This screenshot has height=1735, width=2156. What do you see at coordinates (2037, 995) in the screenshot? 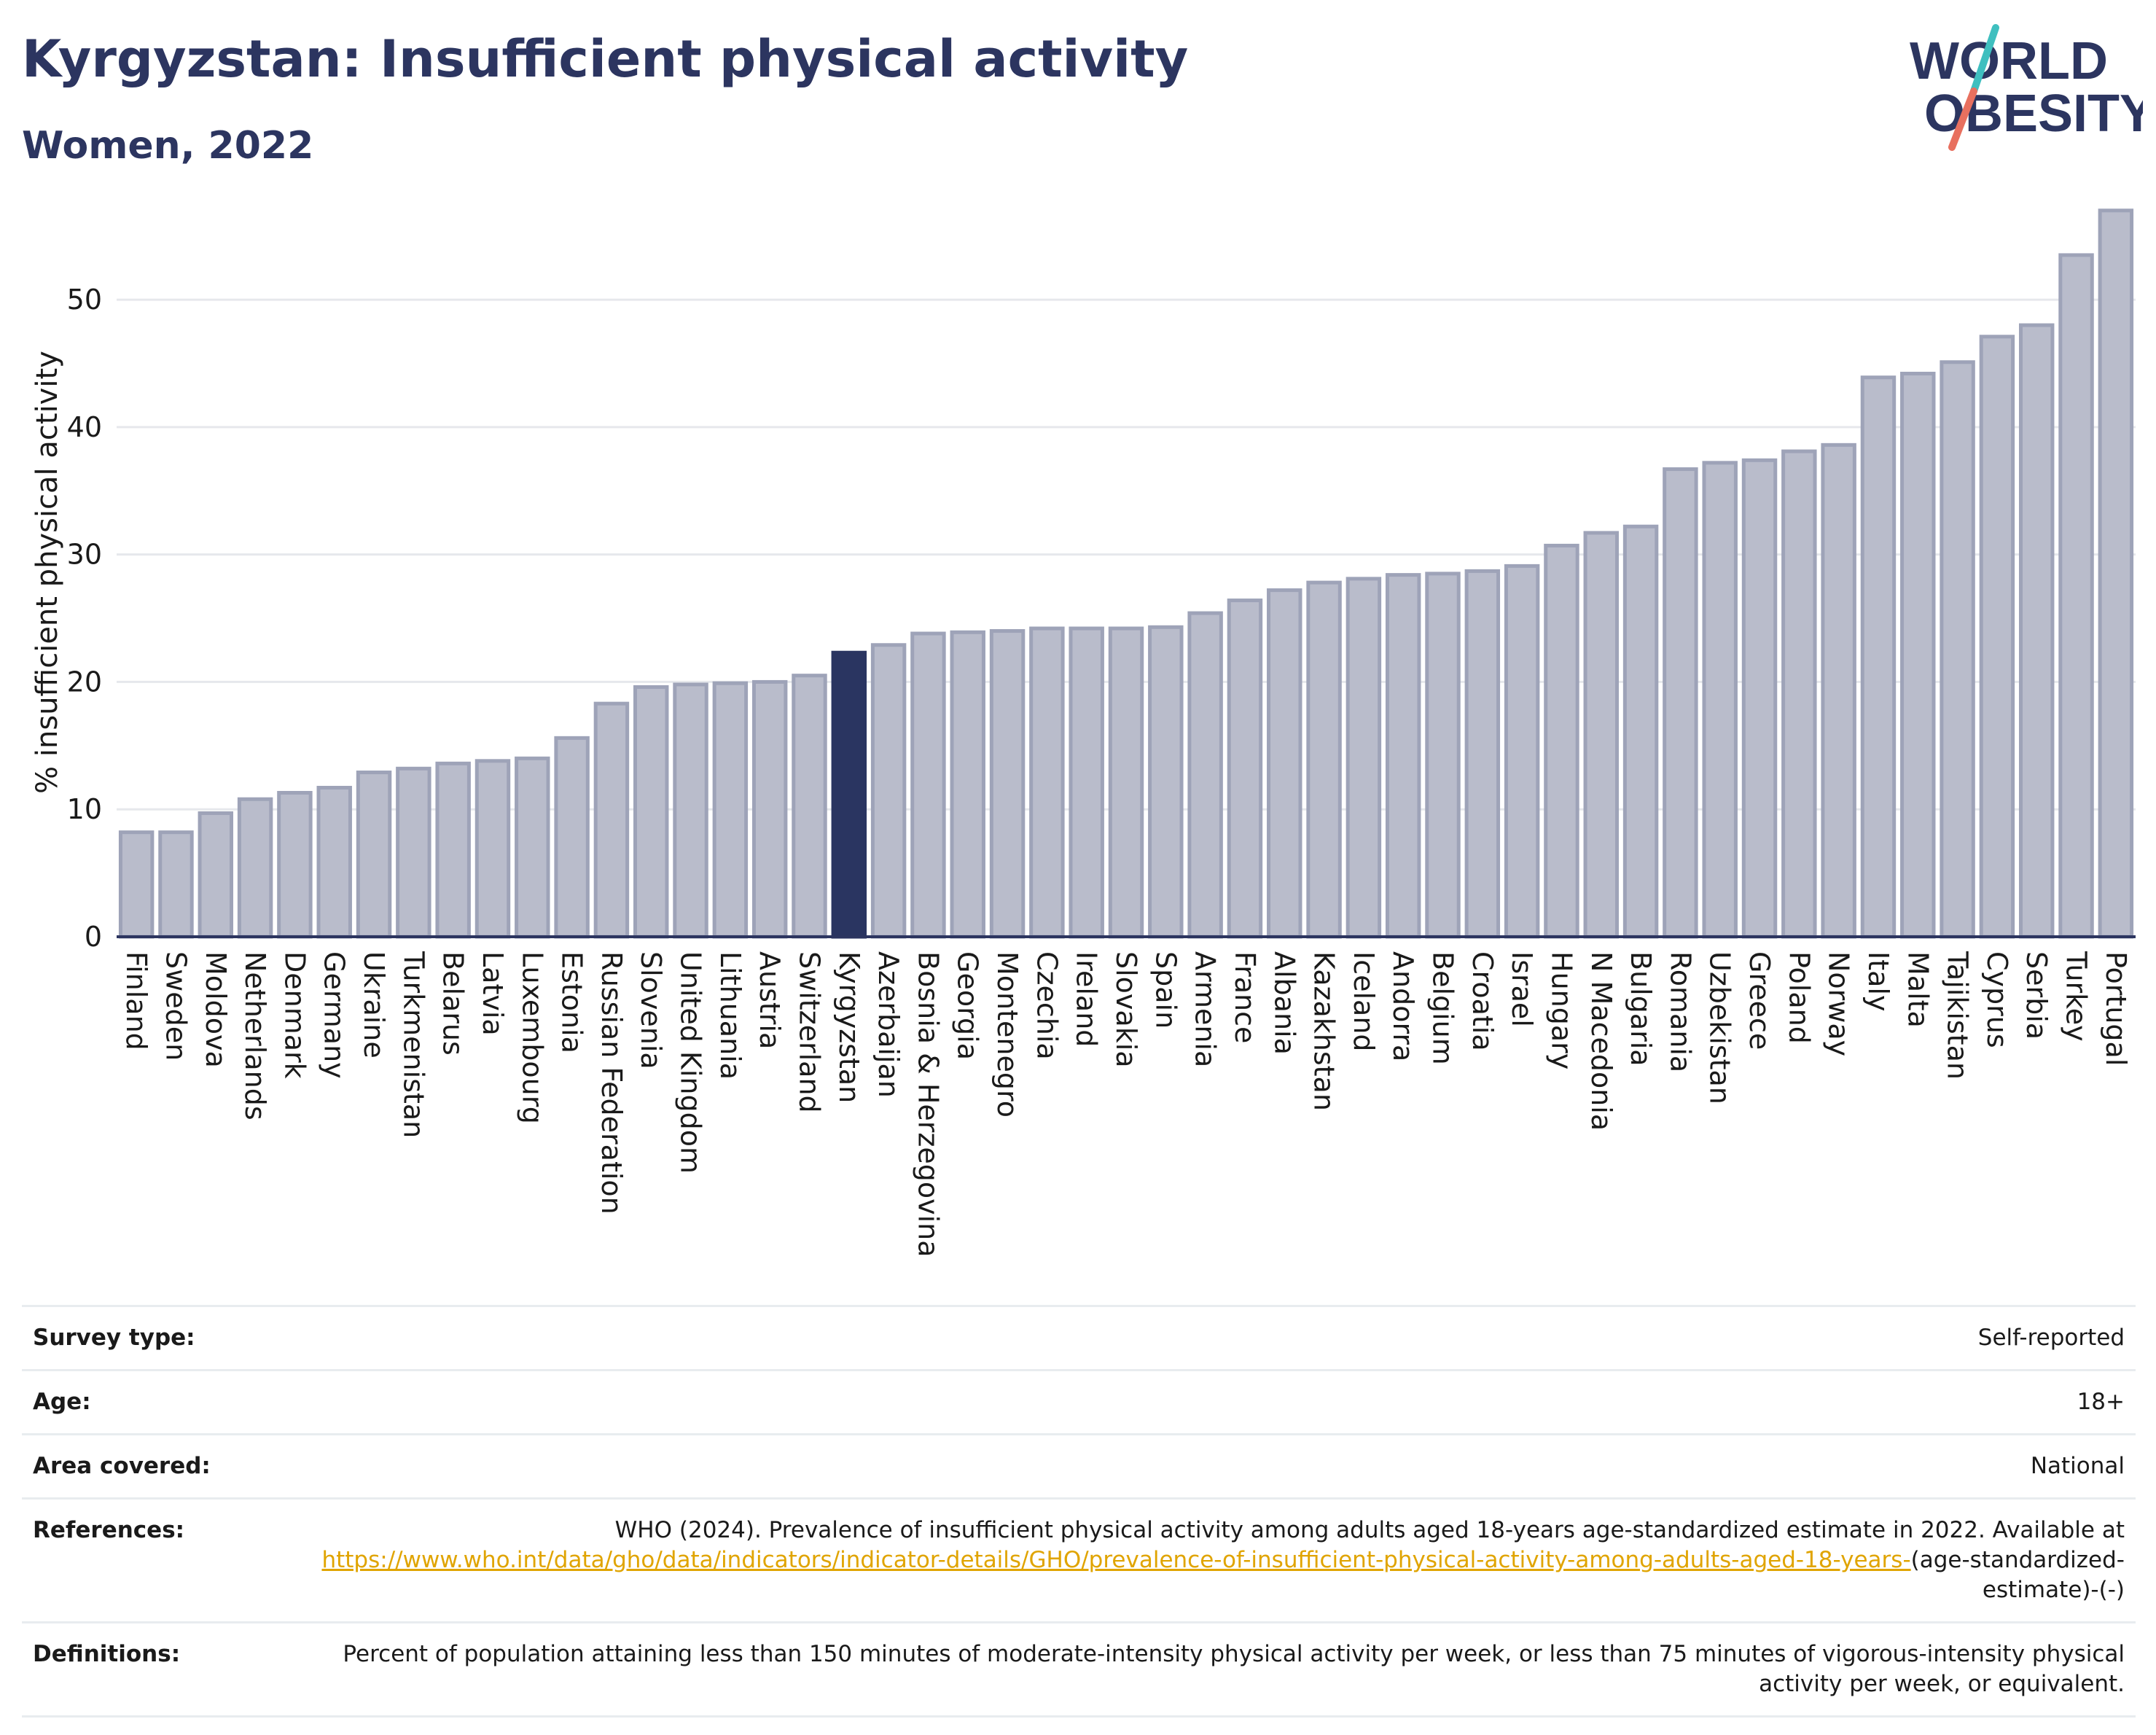
I see `x-tick-label: Serbia` at bounding box center [2037, 995].